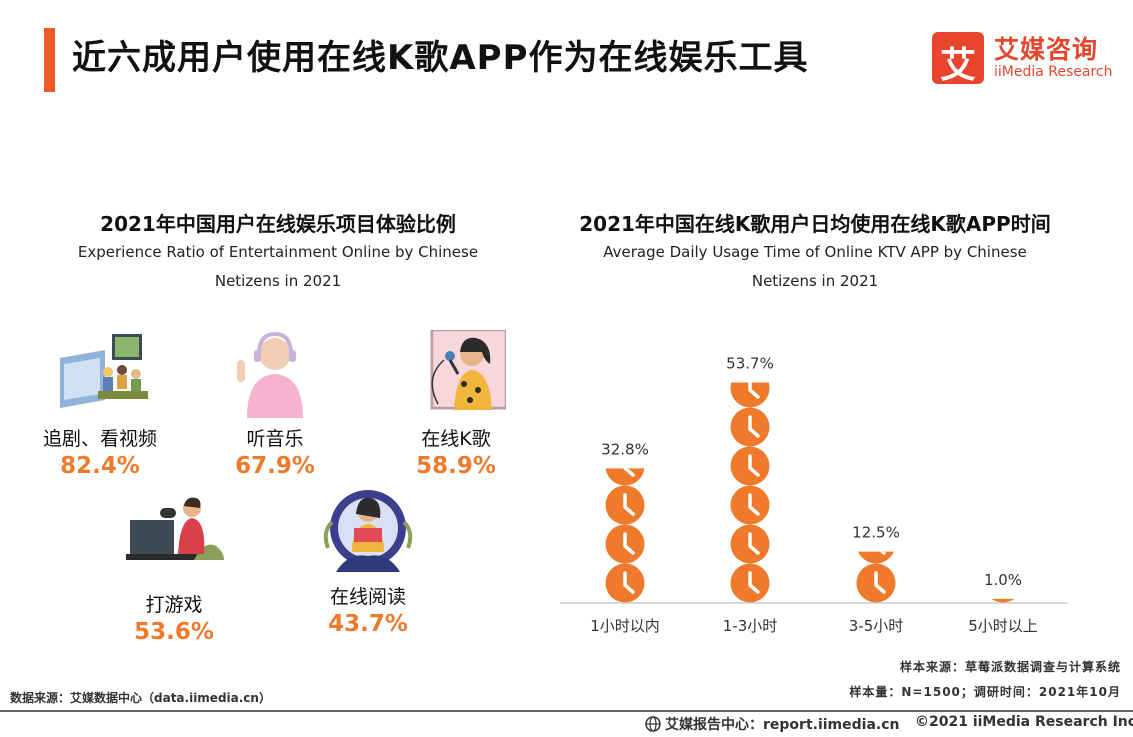  Describe the element at coordinates (566, 711) in the screenshot. I see `footer-divider` at that location.